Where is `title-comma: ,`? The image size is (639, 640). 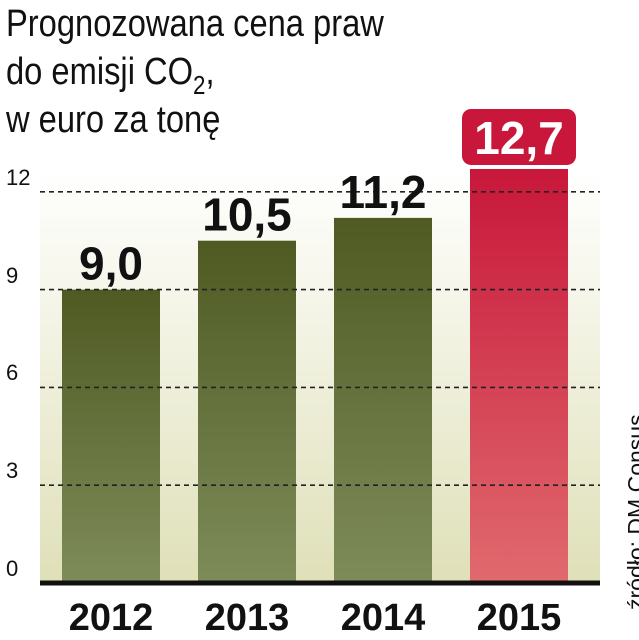 title-comma: , is located at coordinates (210, 72).